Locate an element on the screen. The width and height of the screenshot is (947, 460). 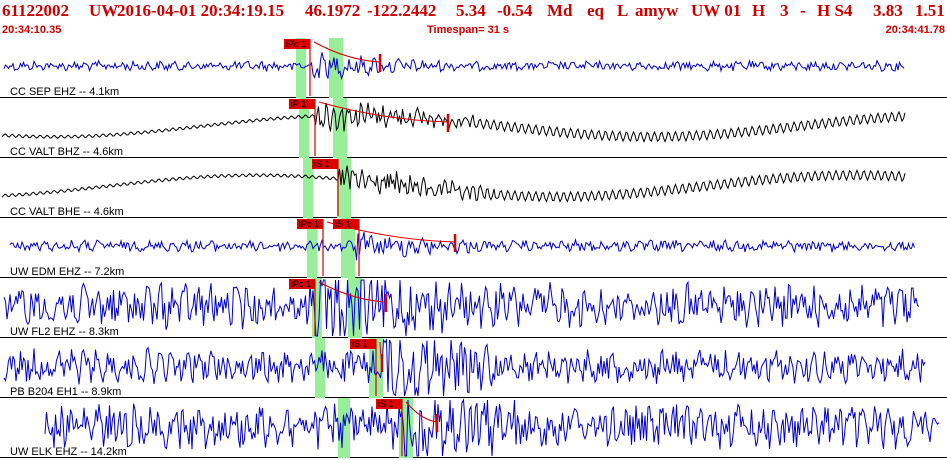
trace-label: CC VALT BHE -- 4.6km is located at coordinates (67, 212).